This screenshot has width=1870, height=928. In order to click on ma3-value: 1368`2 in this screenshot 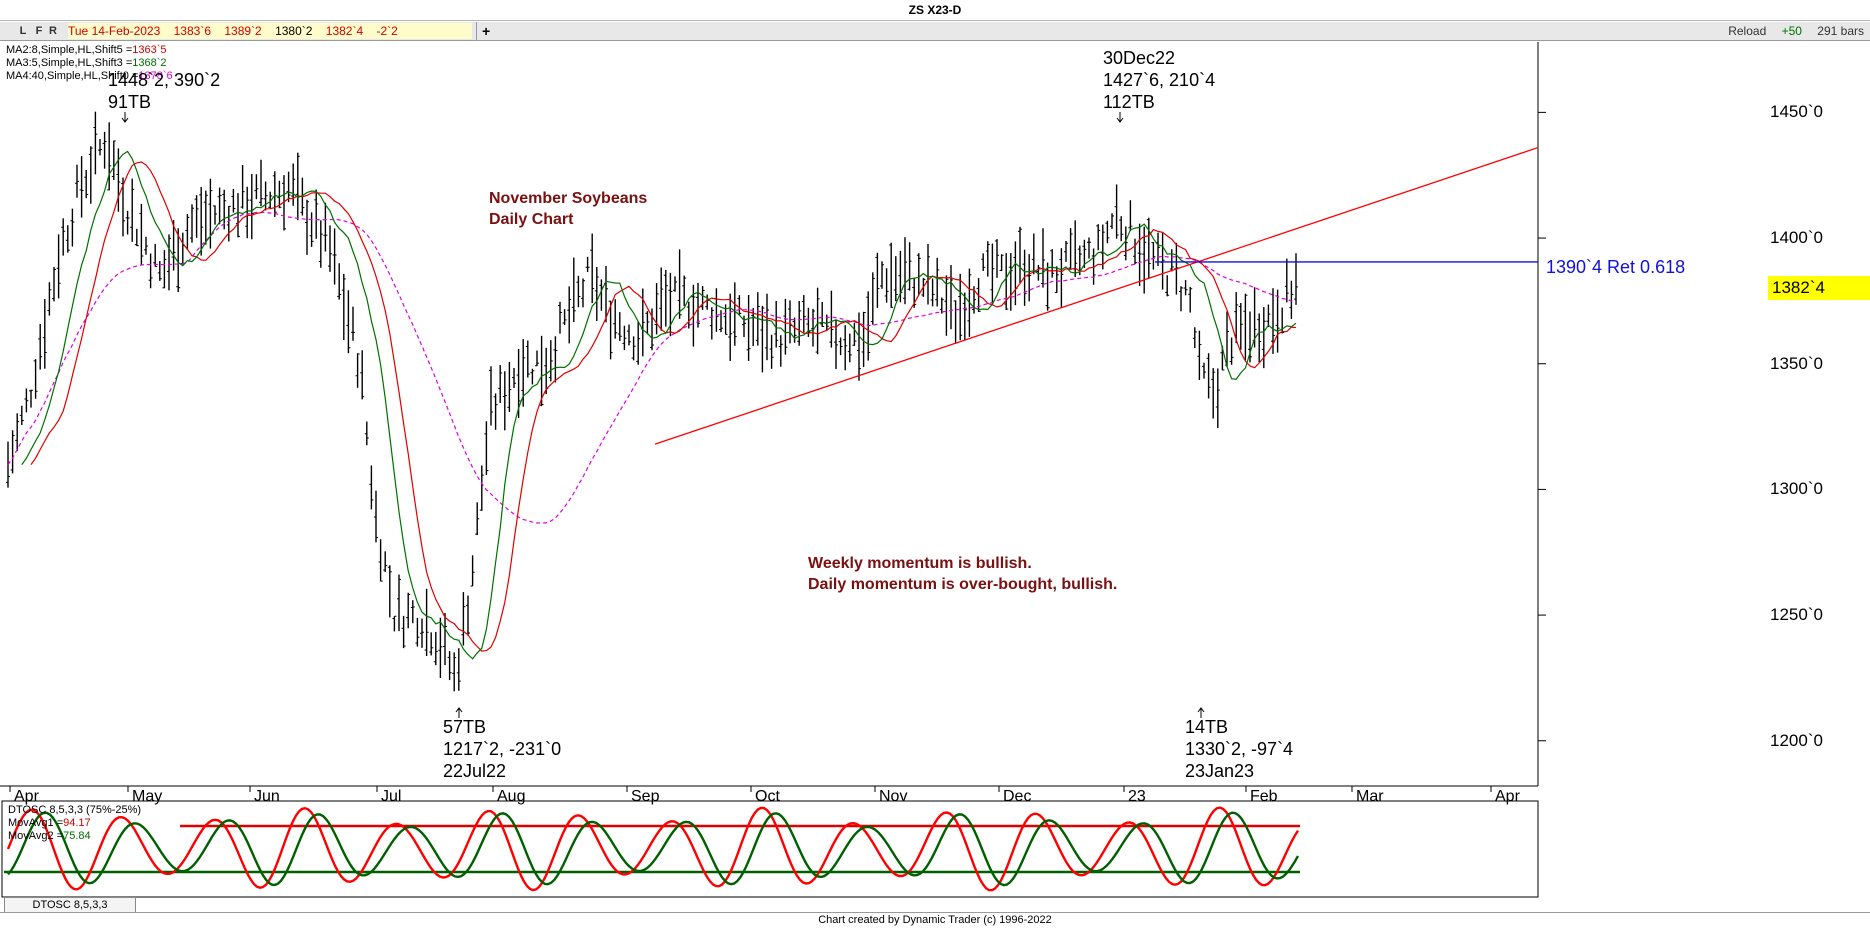, I will do `click(149, 63)`.